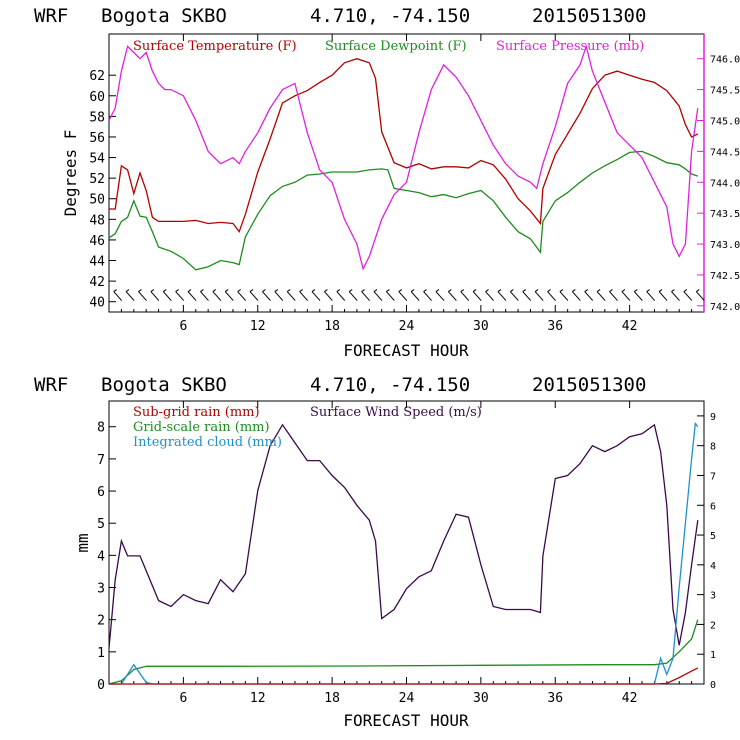  Describe the element at coordinates (725, 91) in the screenshot. I see `y2-tick-label: 745.5` at that location.